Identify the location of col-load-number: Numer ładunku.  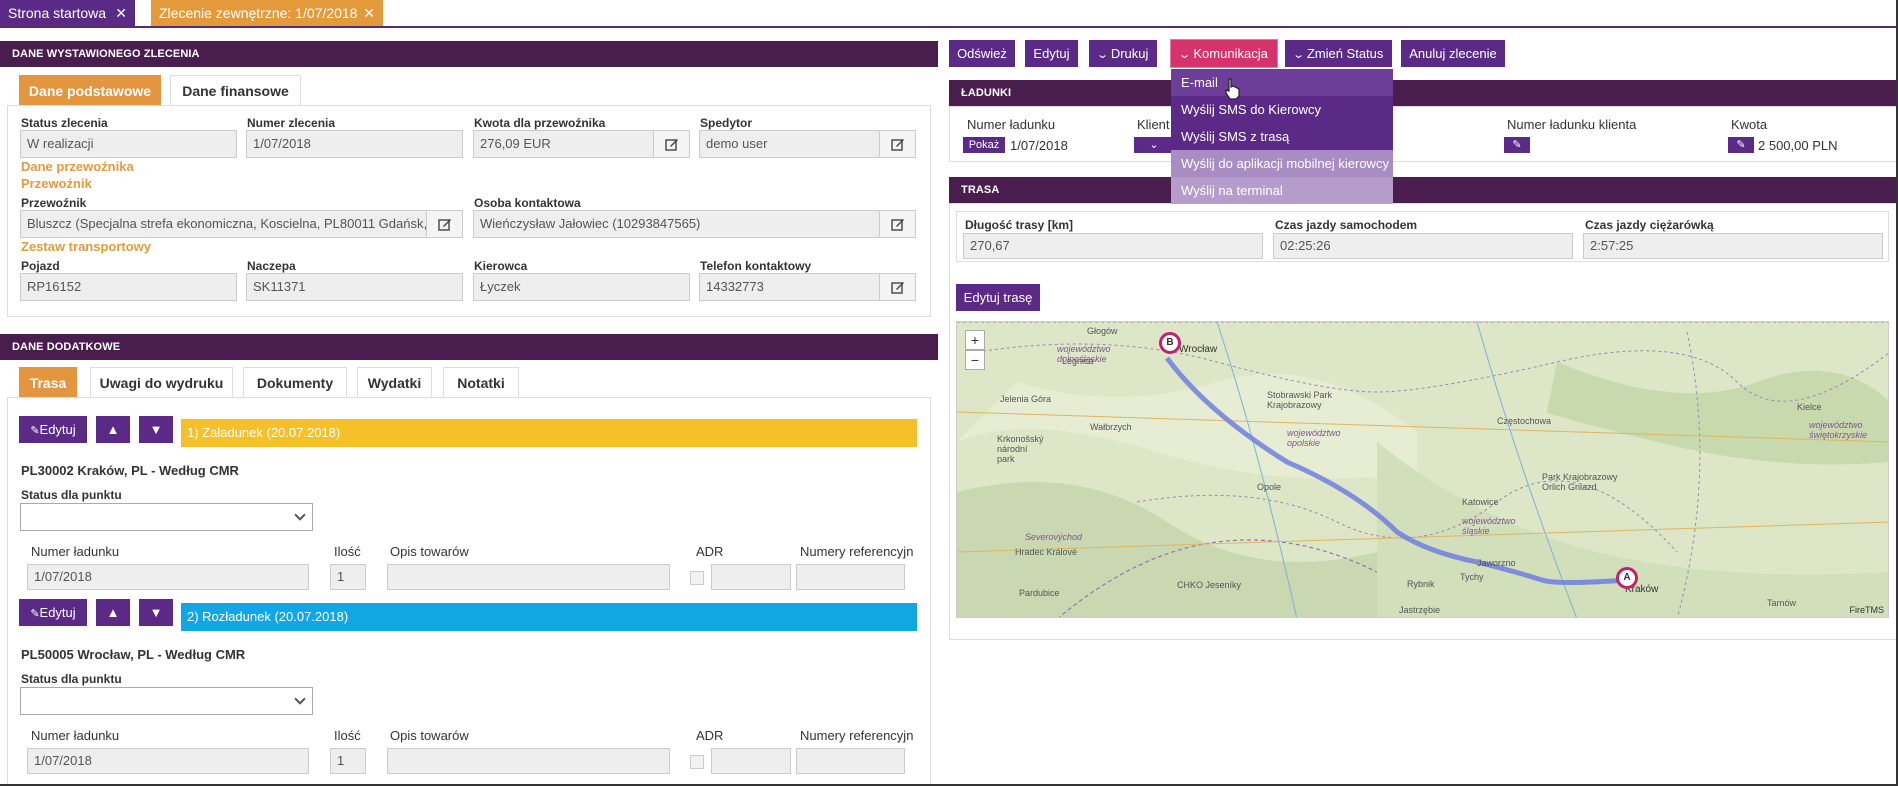
(1011, 124).